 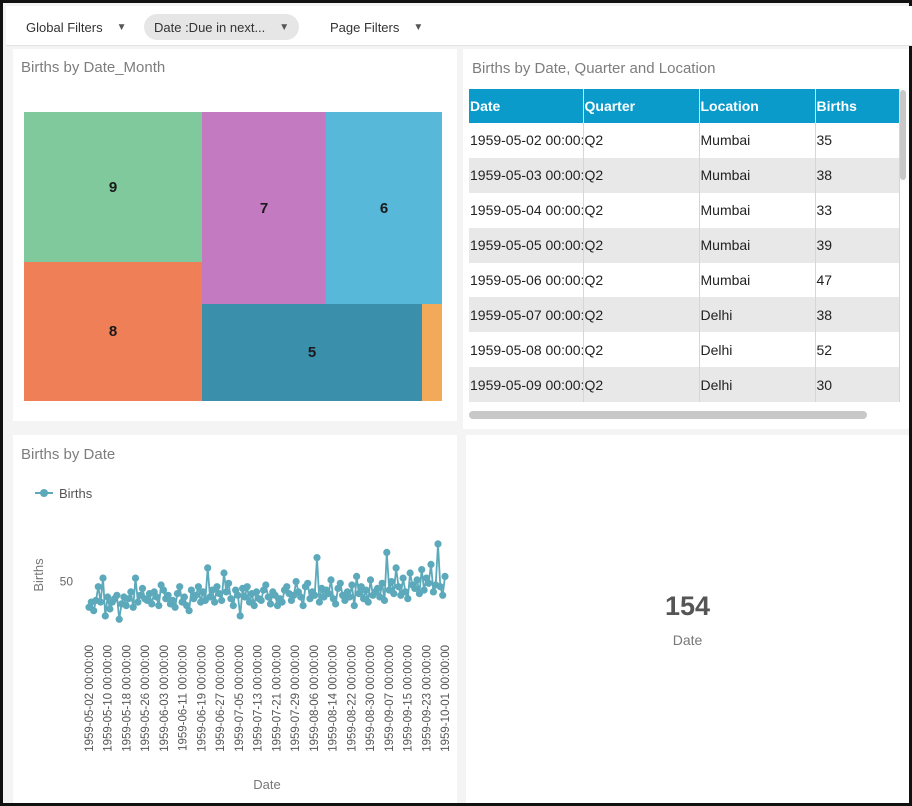 What do you see at coordinates (526, 245) in the screenshot?
I see `cell-date: 1959-05-05 00:00:00` at bounding box center [526, 245].